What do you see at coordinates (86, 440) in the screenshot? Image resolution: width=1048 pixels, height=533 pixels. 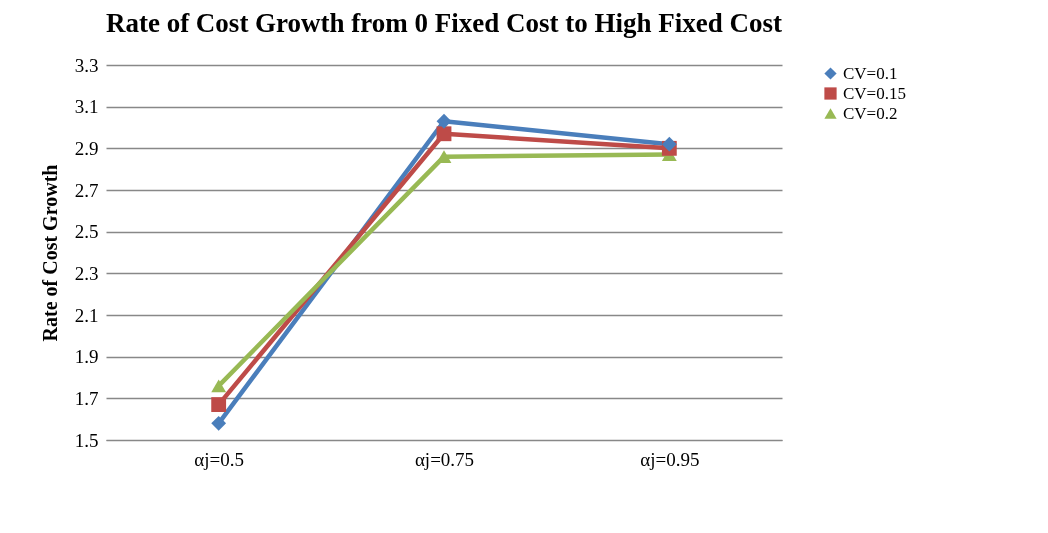 I see `y-tick-label: 1.5` at bounding box center [86, 440].